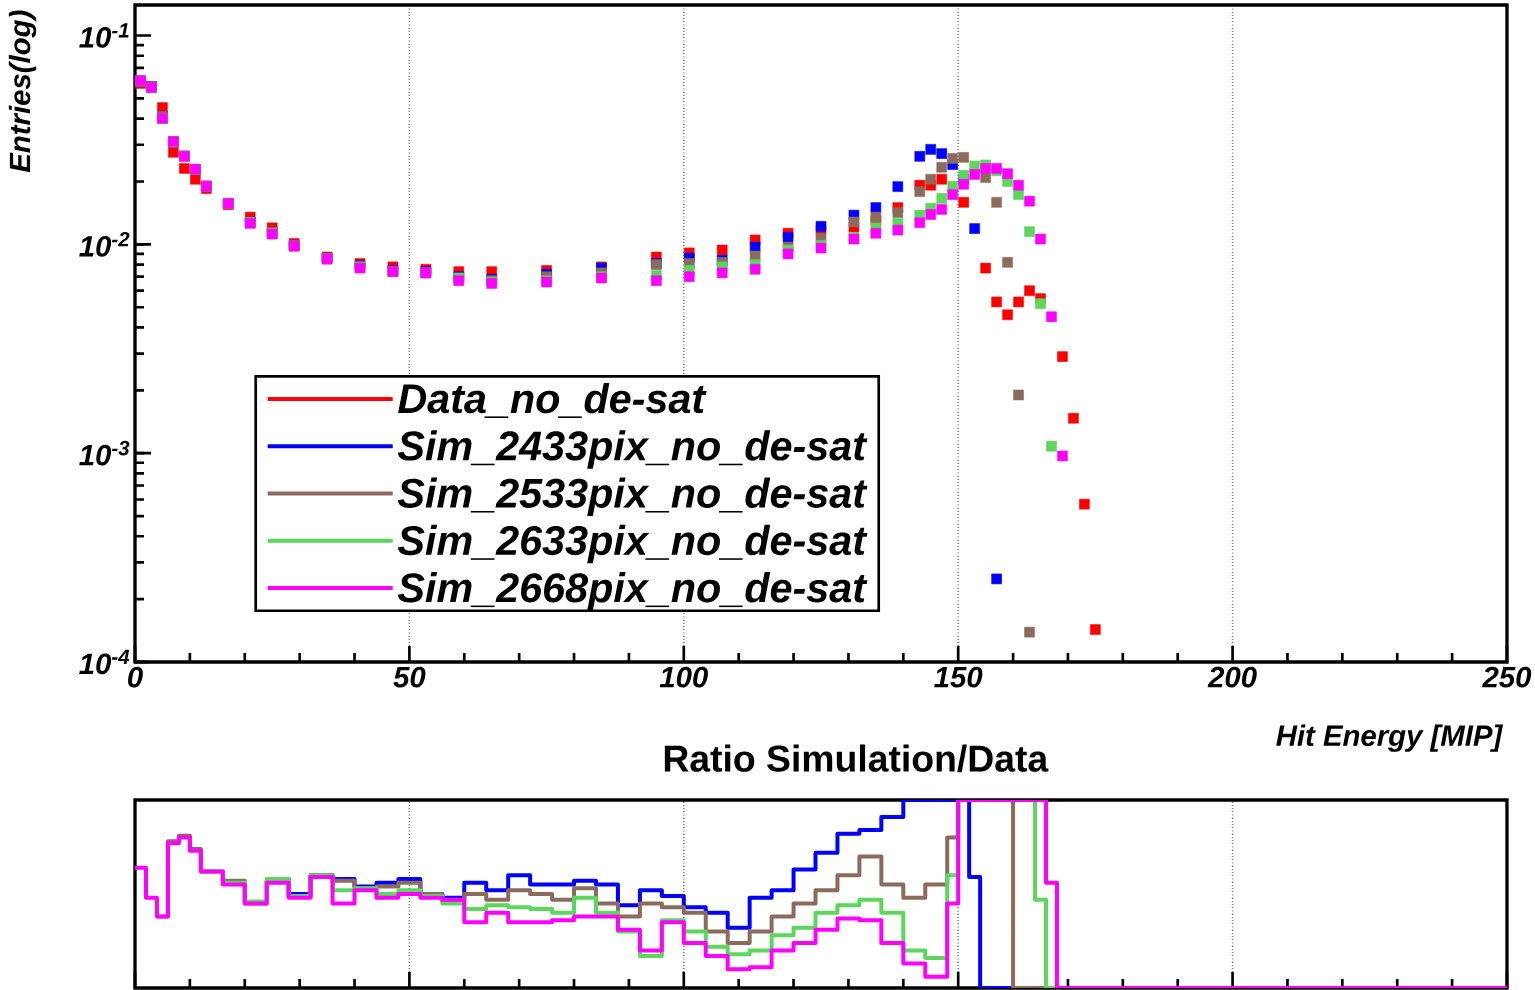  What do you see at coordinates (409, 677) in the screenshot?
I see `x-tick-label: 50` at bounding box center [409, 677].